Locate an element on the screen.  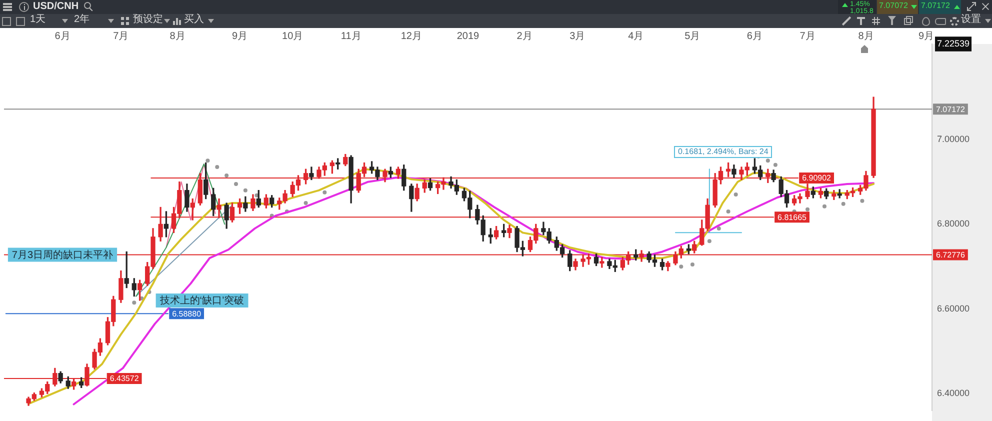
ref-line-label: 6.72776 is located at coordinates (951, 255).